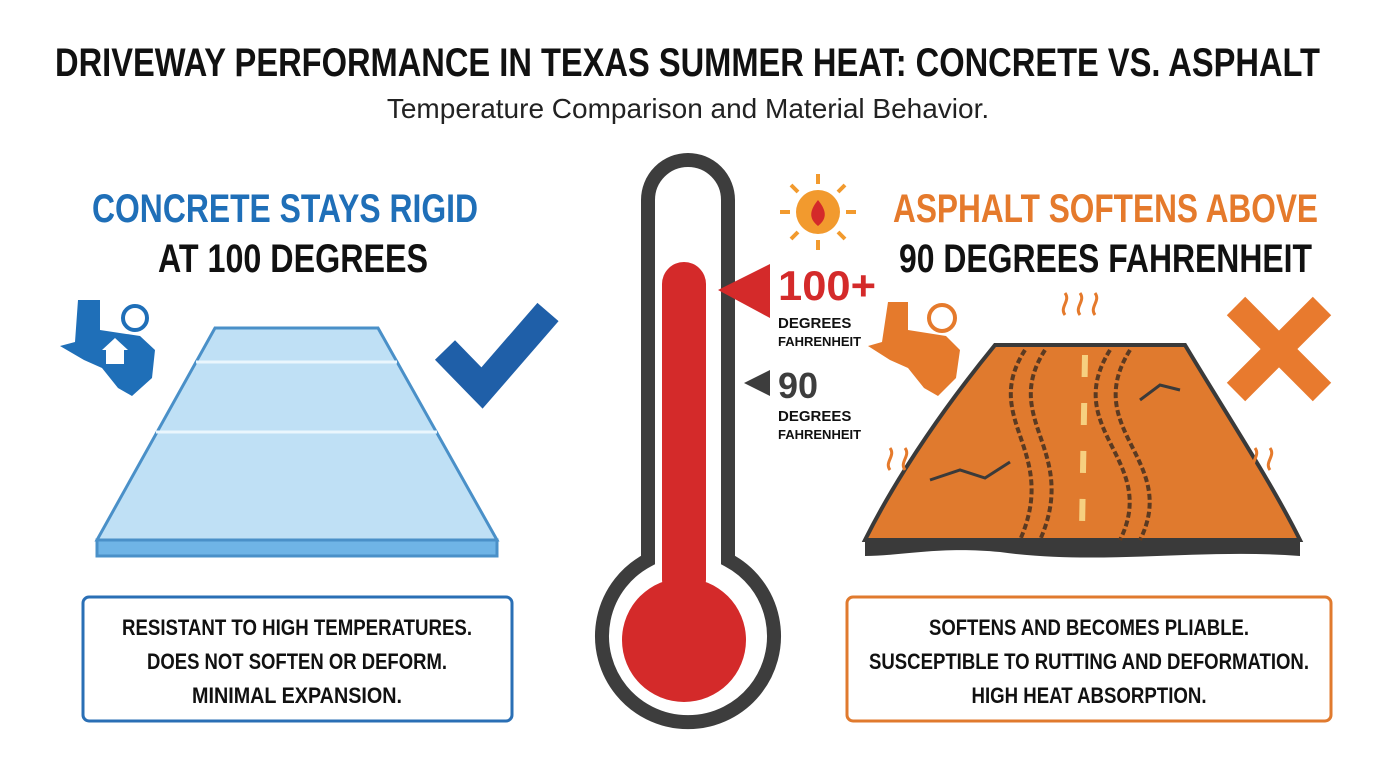  Describe the element at coordinates (1089, 661) in the screenshot. I see `asphalt-point: SUSCEPTIBLE TO RUTTING AND DEFORMATION.` at that location.